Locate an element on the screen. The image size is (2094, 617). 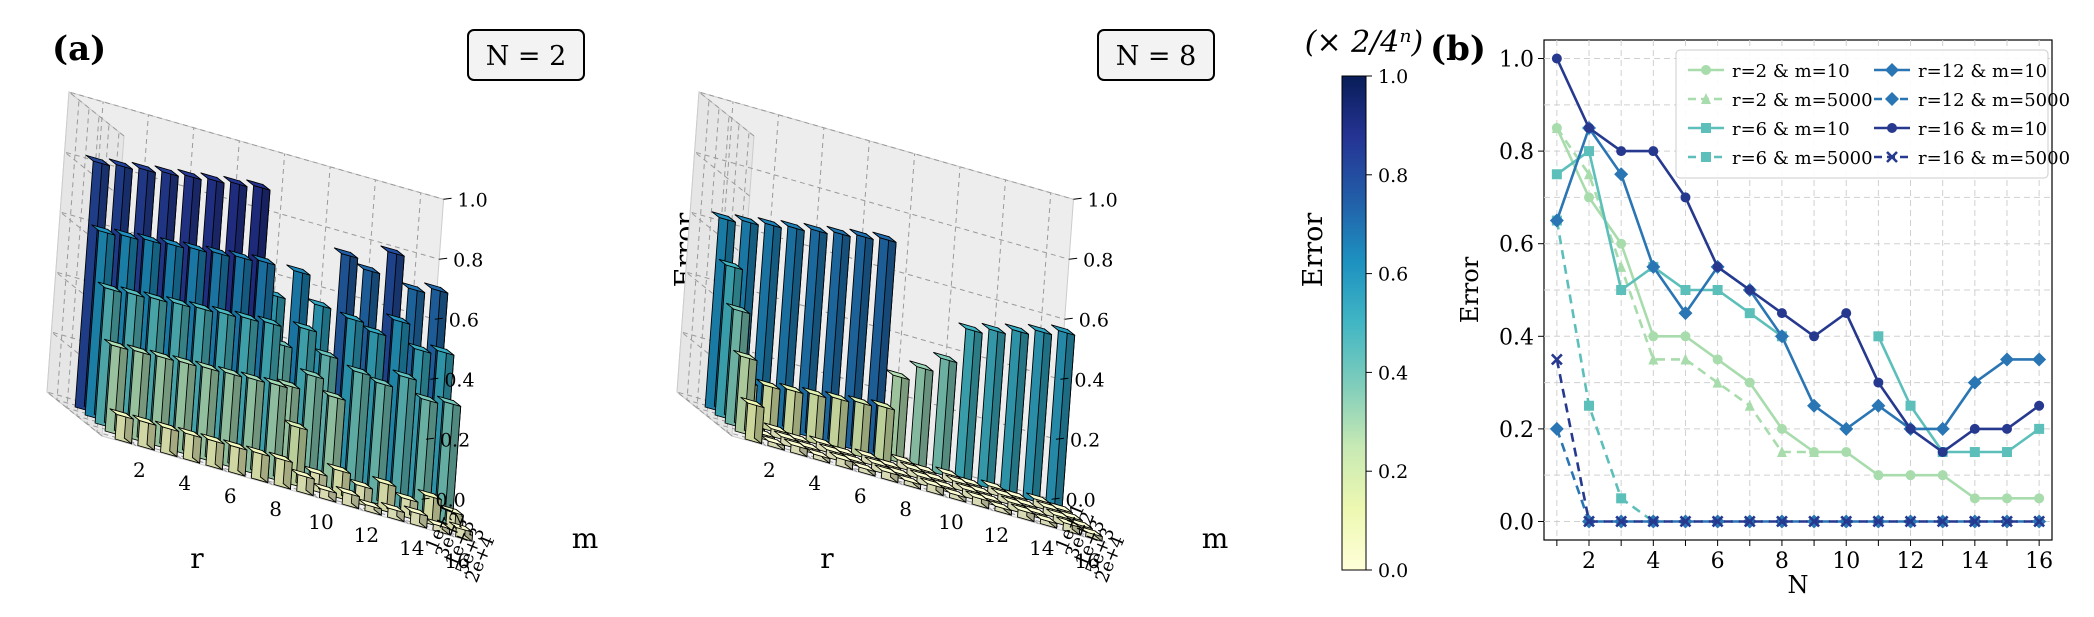
panel-b-label: (b) is located at coordinates (1458, 49).